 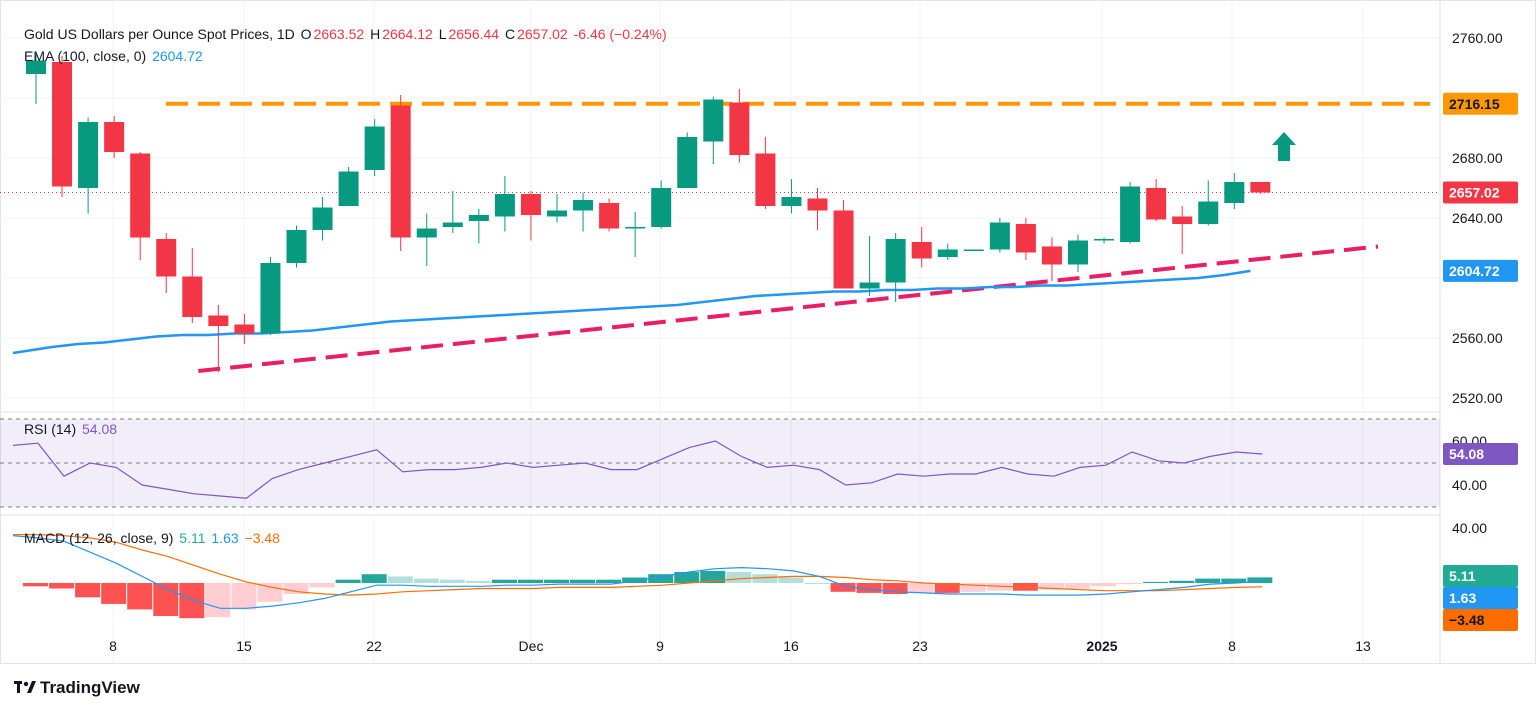 What do you see at coordinates (1480, 598) in the screenshot?
I see `macd-line-badge-bg` at bounding box center [1480, 598].